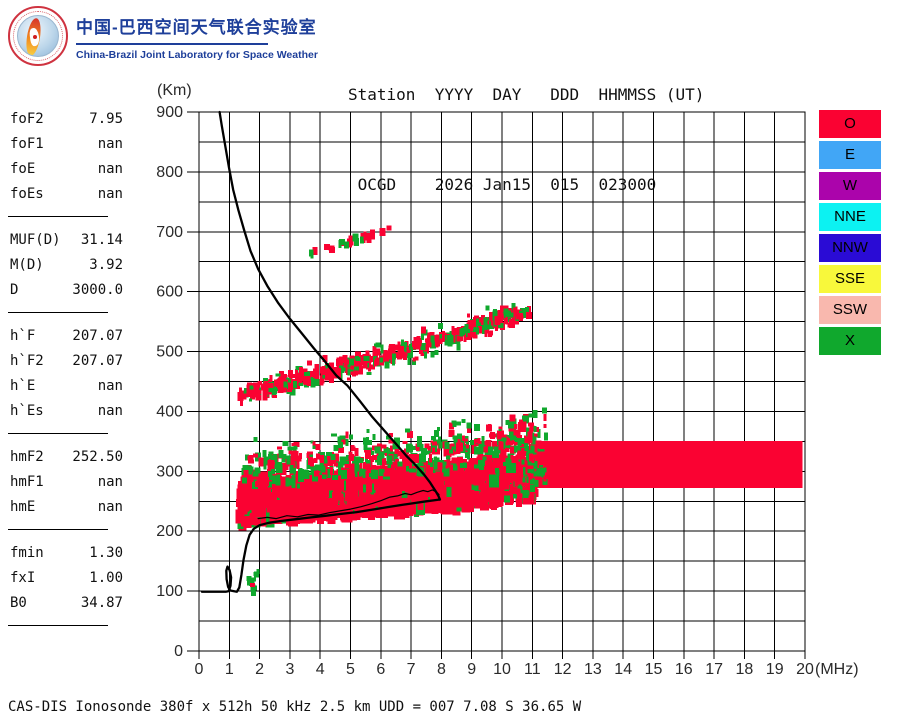  I want to click on saturated-o-echo-block, so click(667, 464).